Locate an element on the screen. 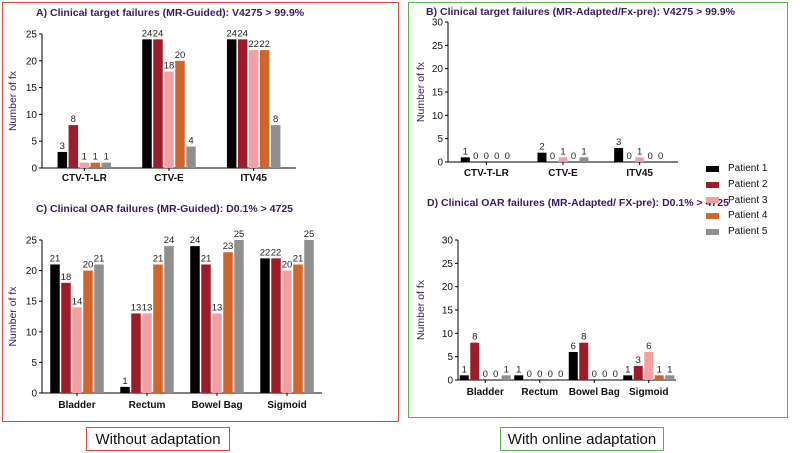 This screenshot has height=453, width=800. y-tick-label: 5 is located at coordinates (34, 363).